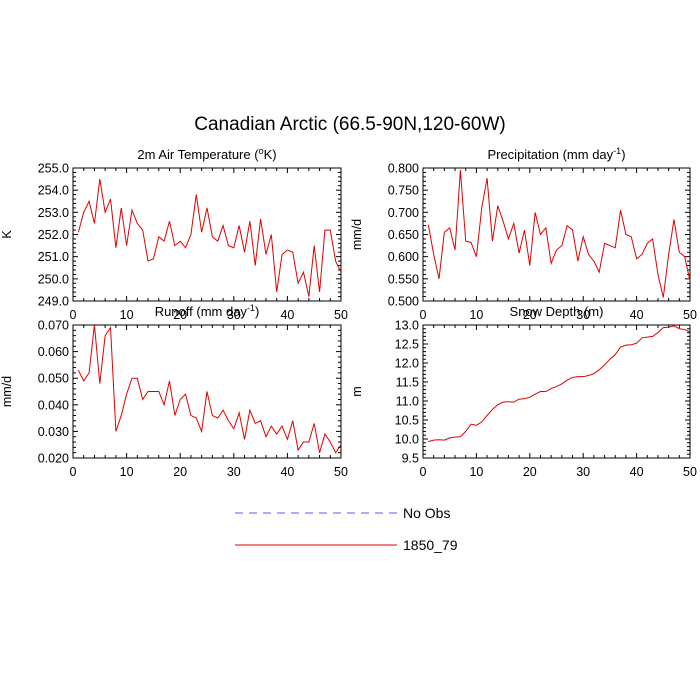 The height and width of the screenshot is (700, 700). What do you see at coordinates (407, 345) in the screenshot?
I see `y-tick-label: 12.5` at bounding box center [407, 345].